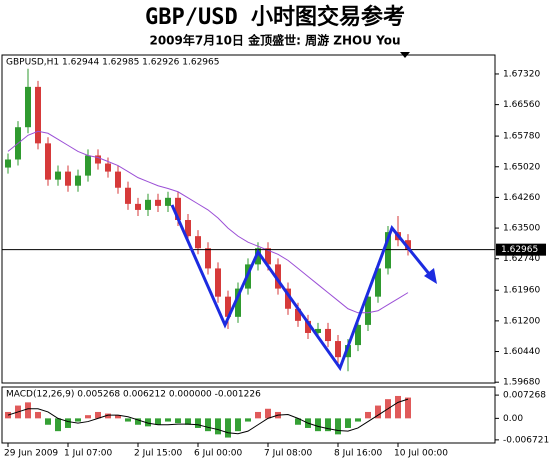 Image resolution: width=550 pixels, height=463 pixels. Describe the element at coordinates (521, 352) in the screenshot. I see `y-tick-label: 1.60440` at that location.